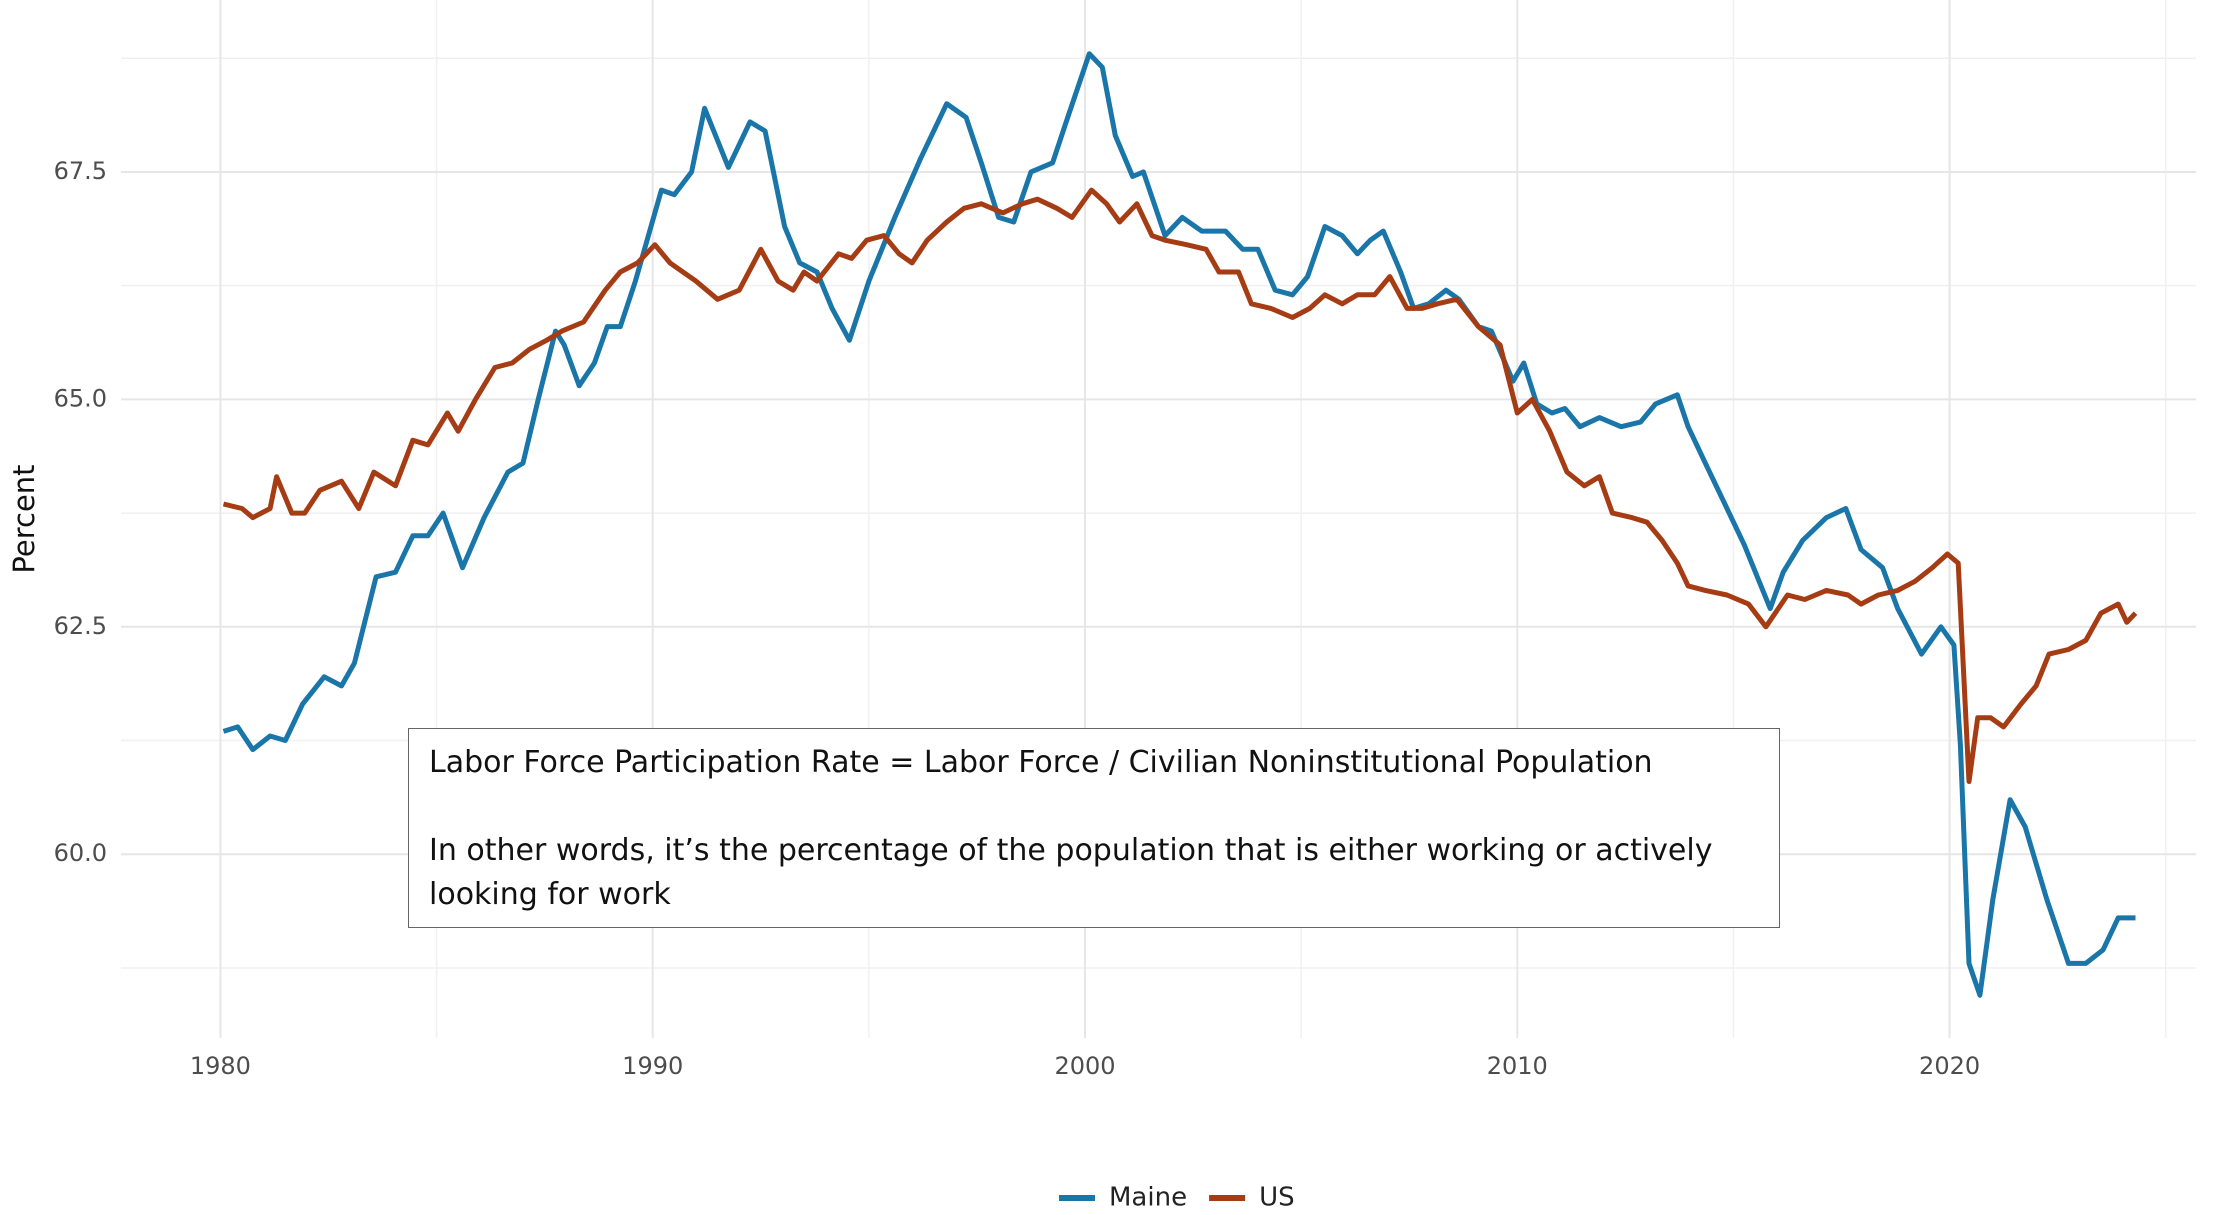 This screenshot has height=1215, width=2229. Describe the element at coordinates (1949, 1066) in the screenshot. I see `x-tick-label: 2020` at that location.